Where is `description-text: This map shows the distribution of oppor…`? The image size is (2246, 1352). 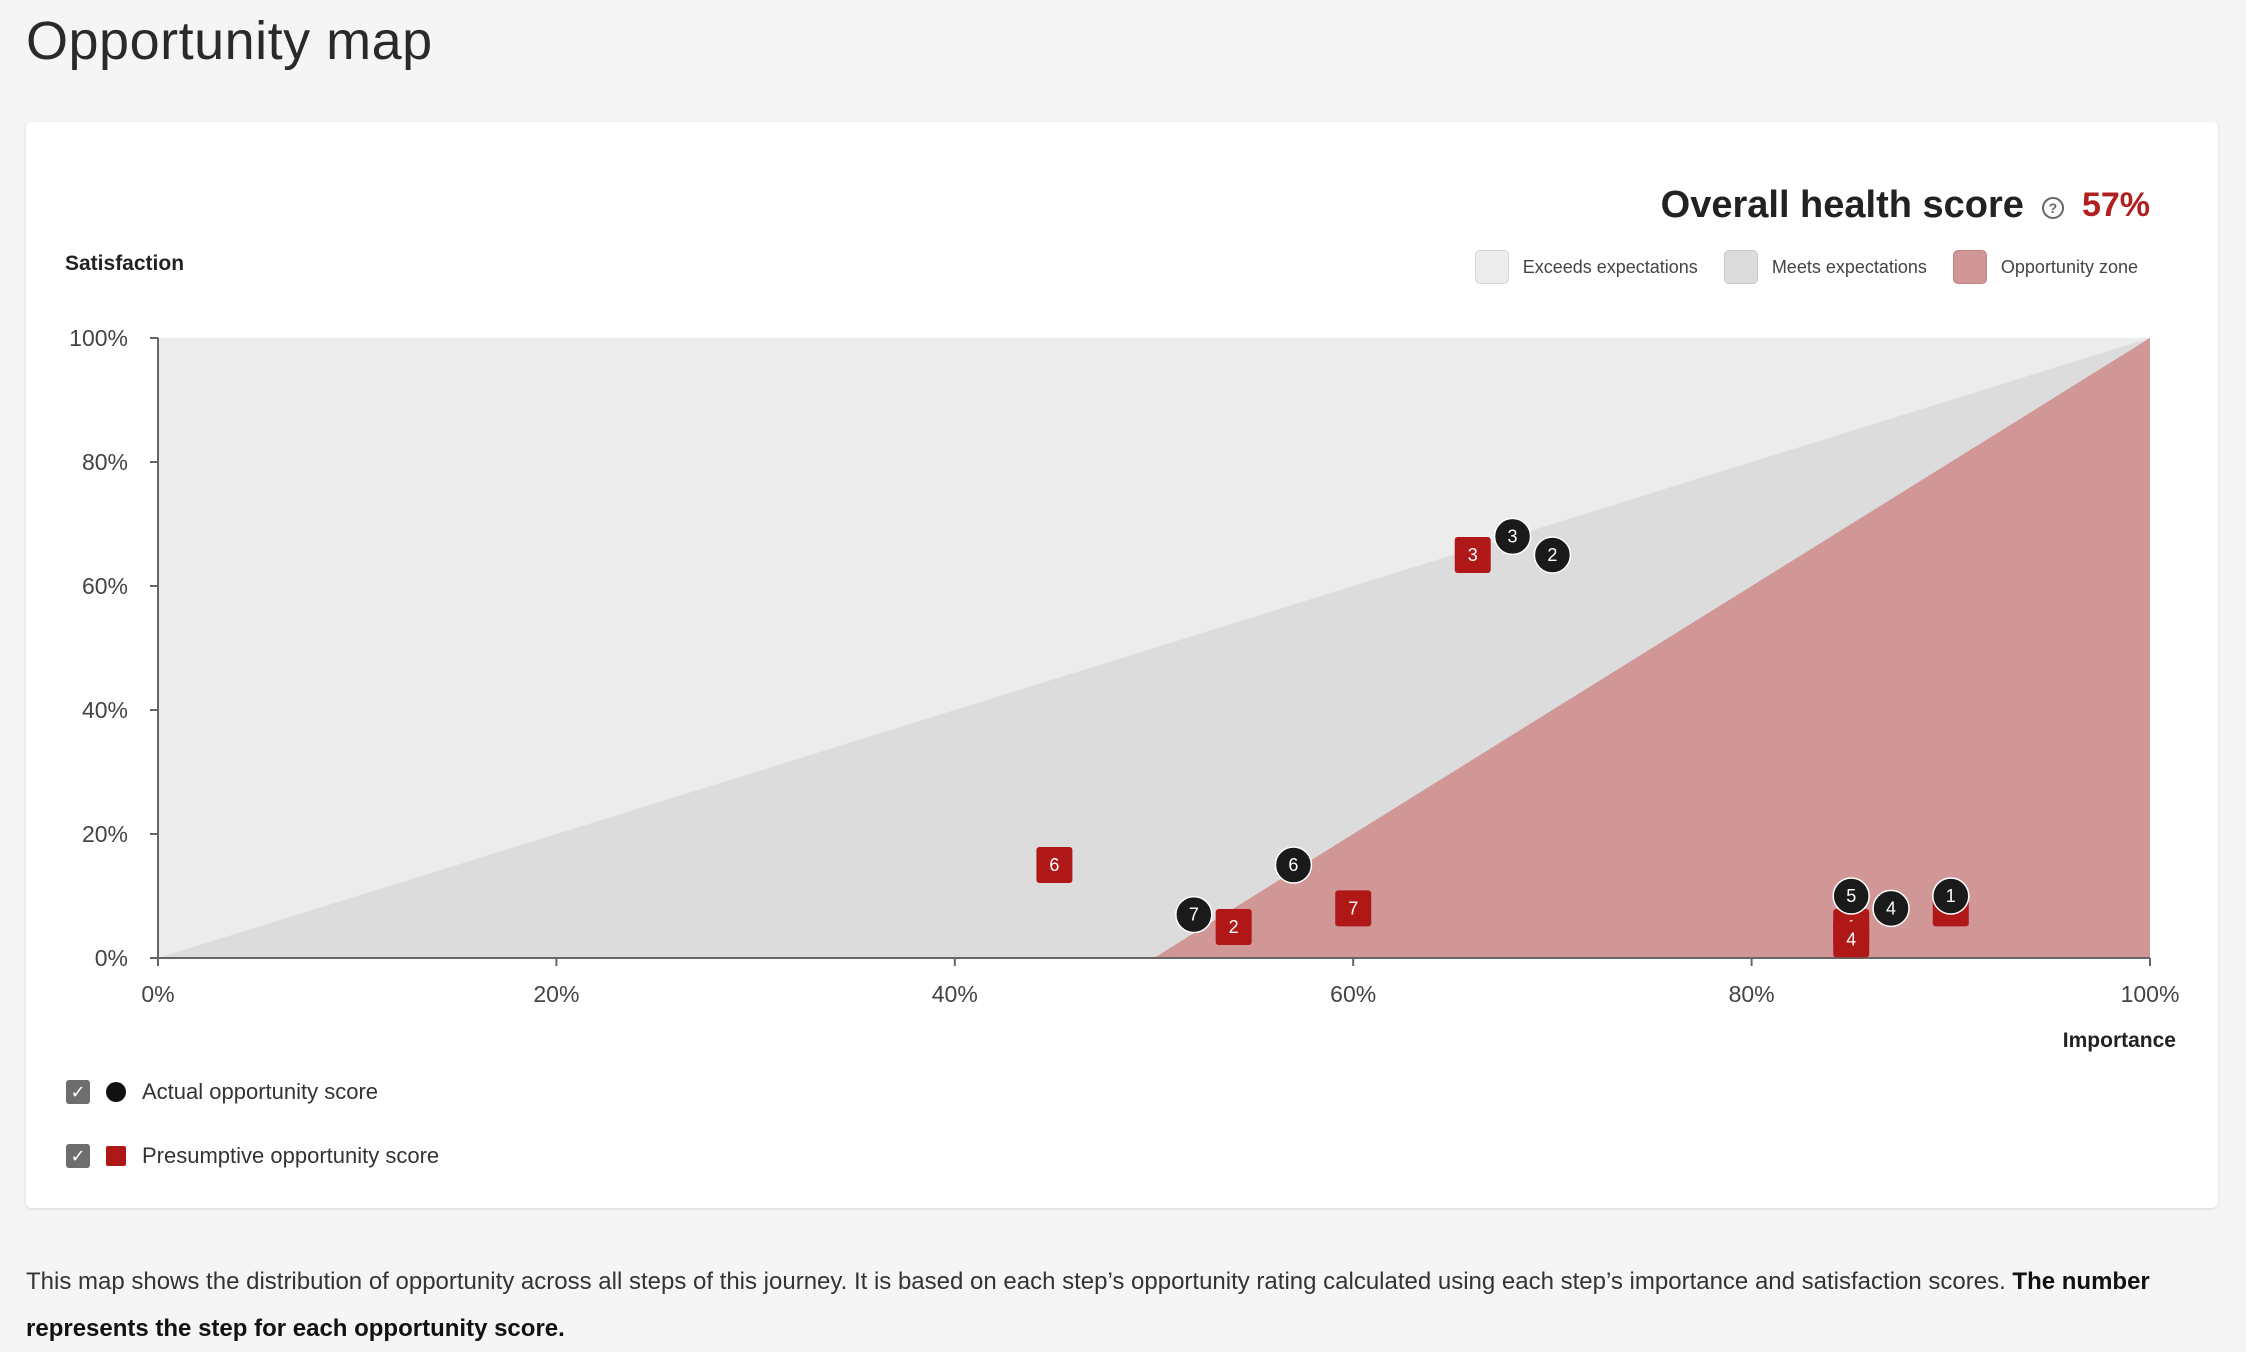
description-text: This map shows the distribution of oppor… is located at coordinates (1016, 1281).